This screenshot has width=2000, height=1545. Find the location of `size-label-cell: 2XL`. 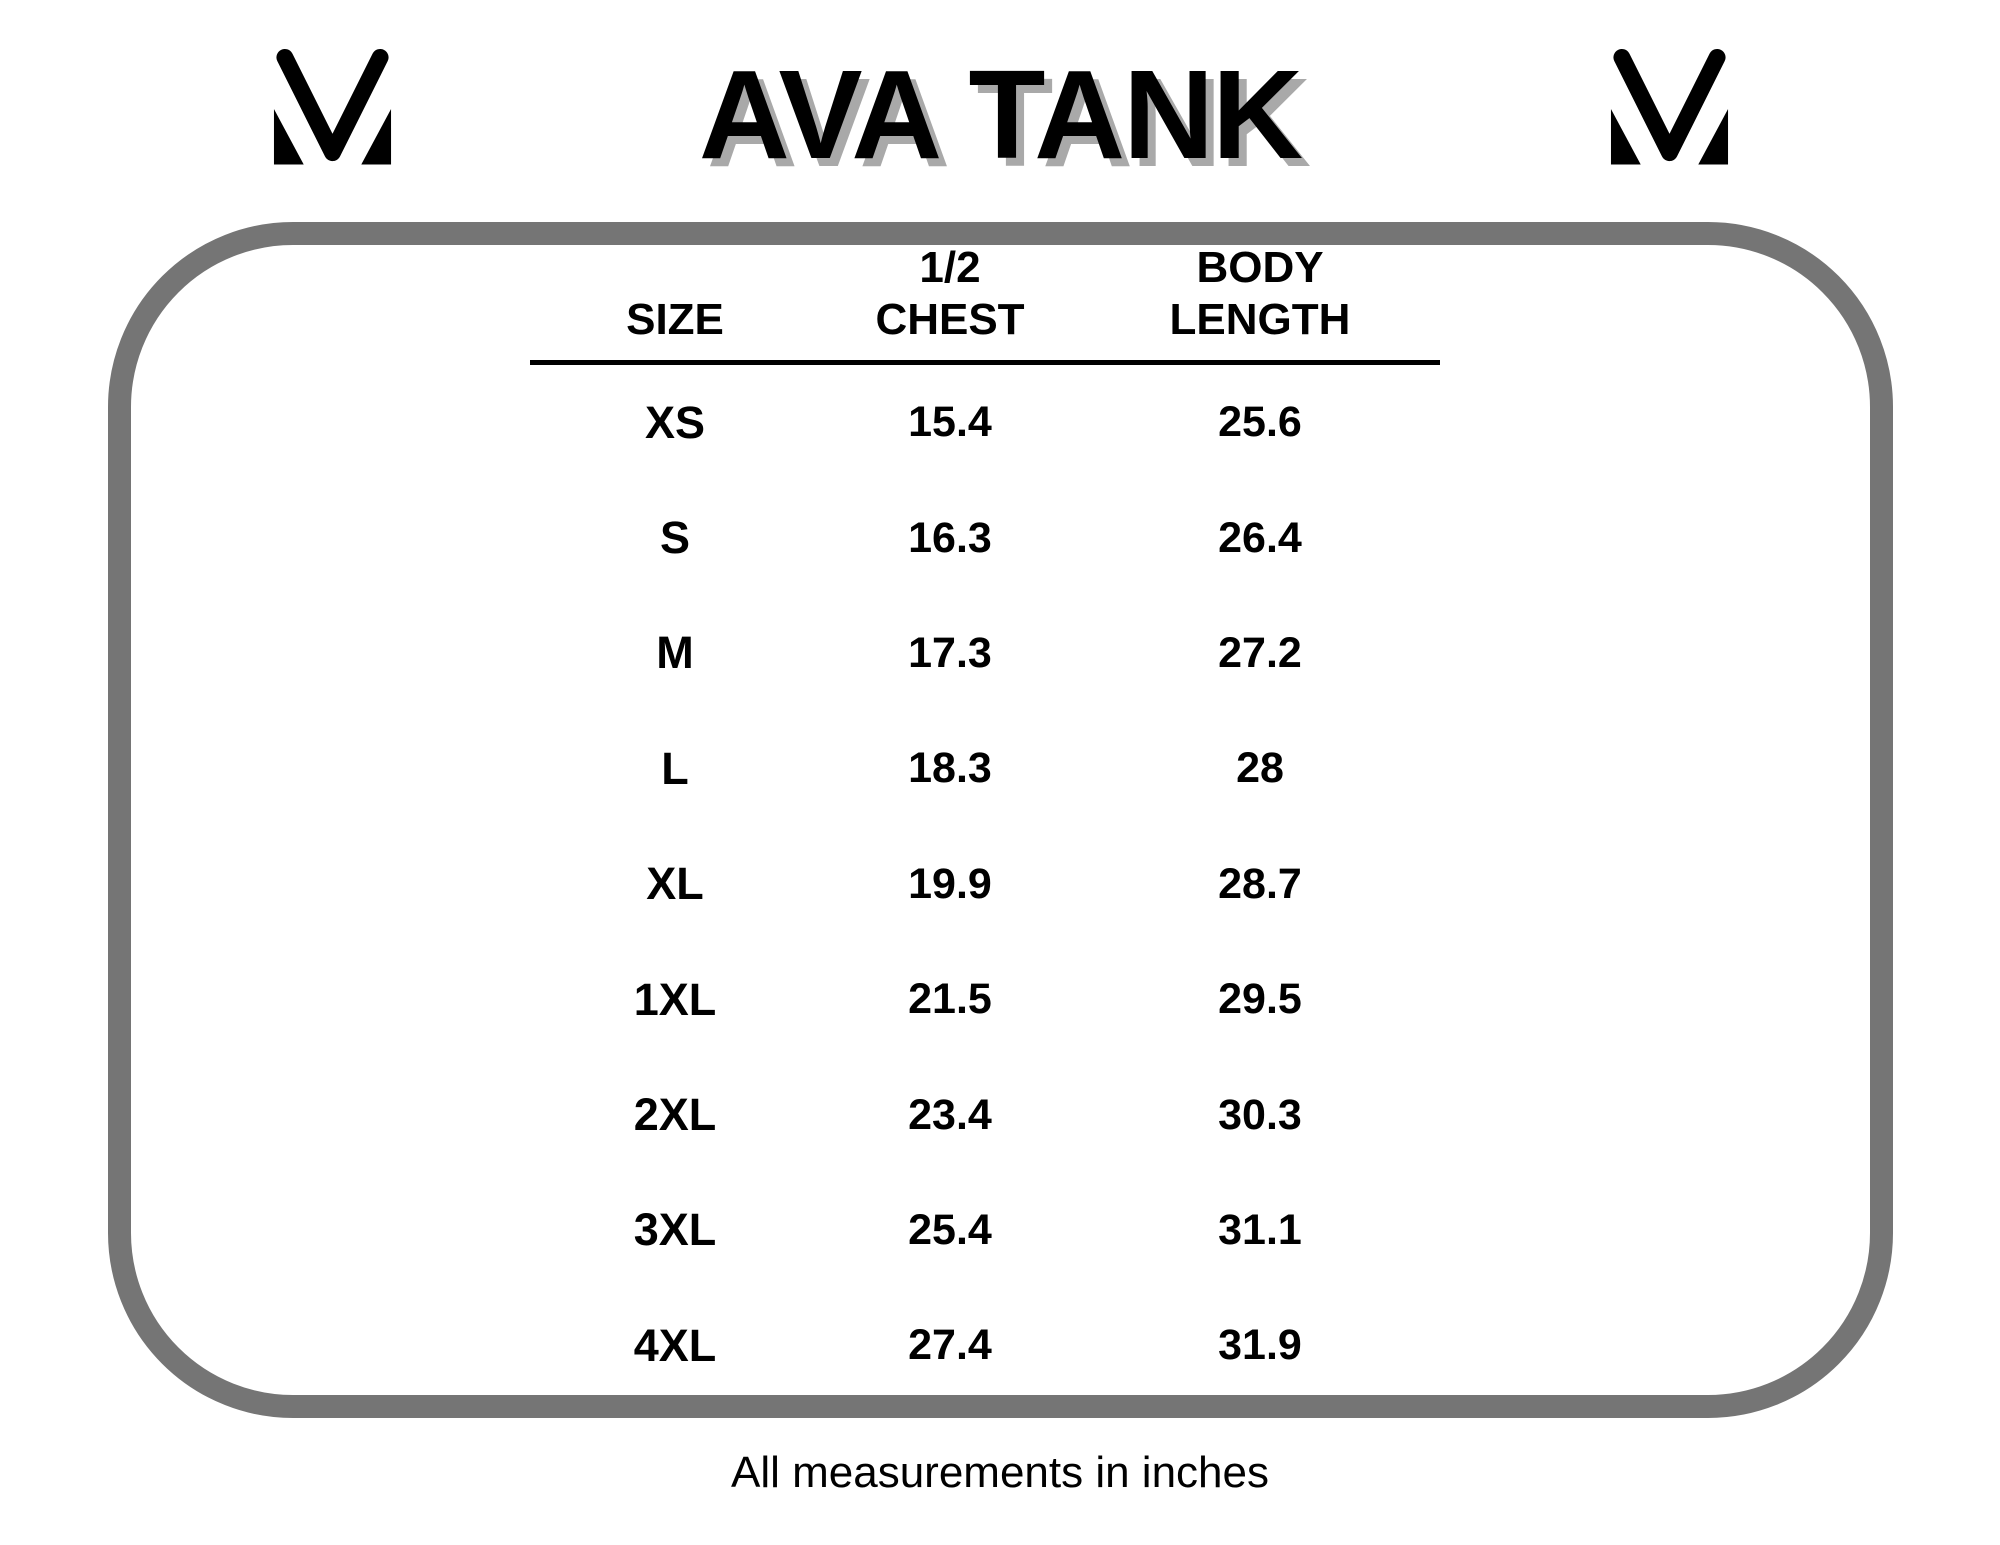

size-label-cell: 2XL is located at coordinates (675, 1115).